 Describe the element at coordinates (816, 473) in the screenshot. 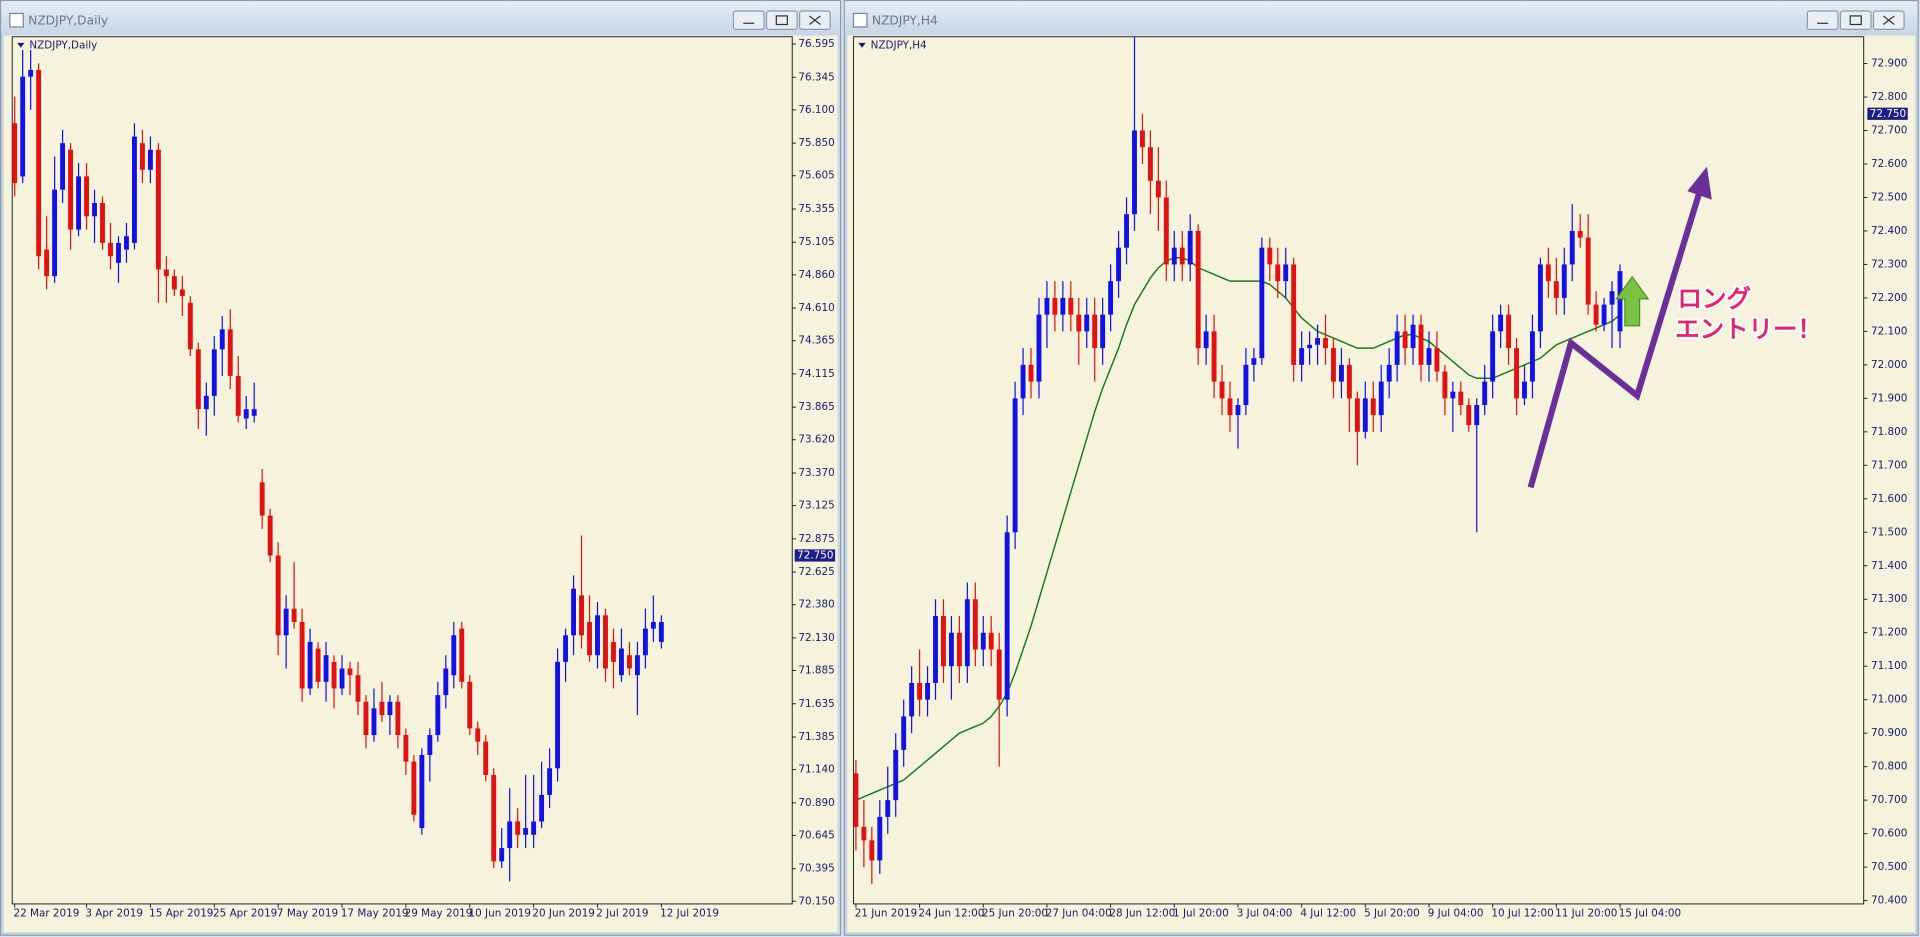

I see `y-tick-label: 73.370` at that location.